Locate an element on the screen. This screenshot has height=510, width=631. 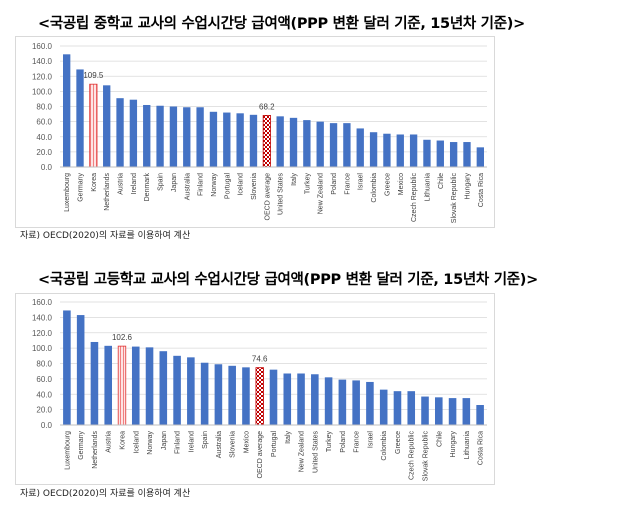
x-tick-label: Germany is located at coordinates (81, 187).